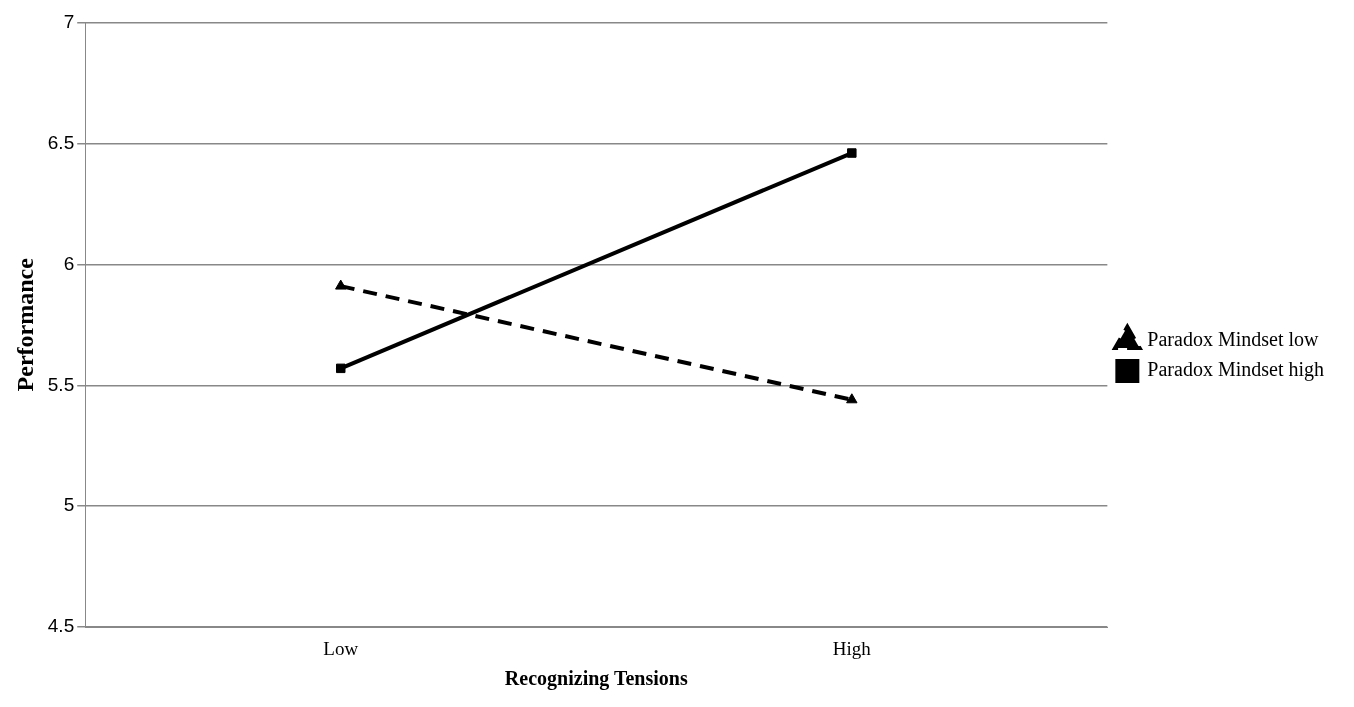 This screenshot has height=707, width=1354. Describe the element at coordinates (69, 263) in the screenshot. I see `y-tick-label: 6` at that location.